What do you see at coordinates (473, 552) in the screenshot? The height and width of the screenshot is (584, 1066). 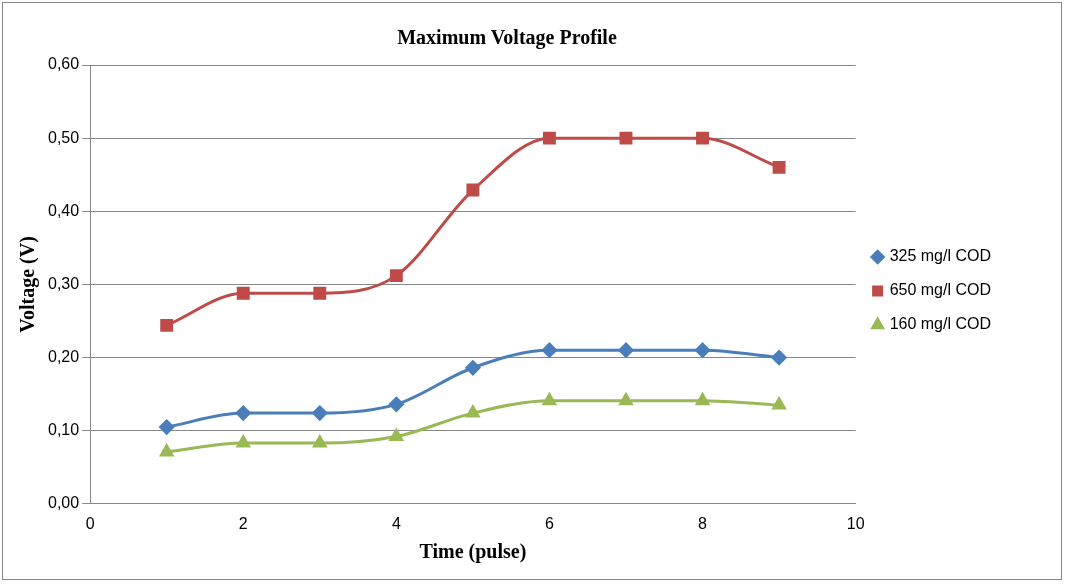 I see `x-axis-title: Time (pulse)` at bounding box center [473, 552].